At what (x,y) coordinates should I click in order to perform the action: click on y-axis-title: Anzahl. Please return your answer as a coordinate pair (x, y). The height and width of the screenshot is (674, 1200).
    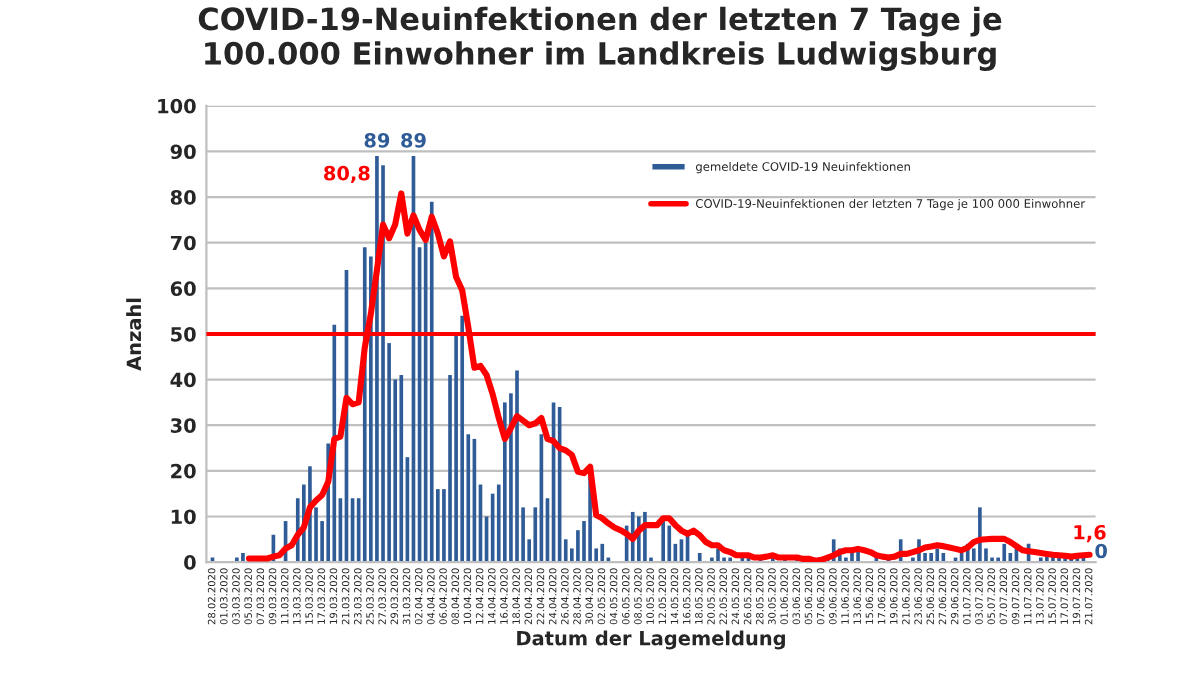
    Looking at the image, I should click on (134, 334).